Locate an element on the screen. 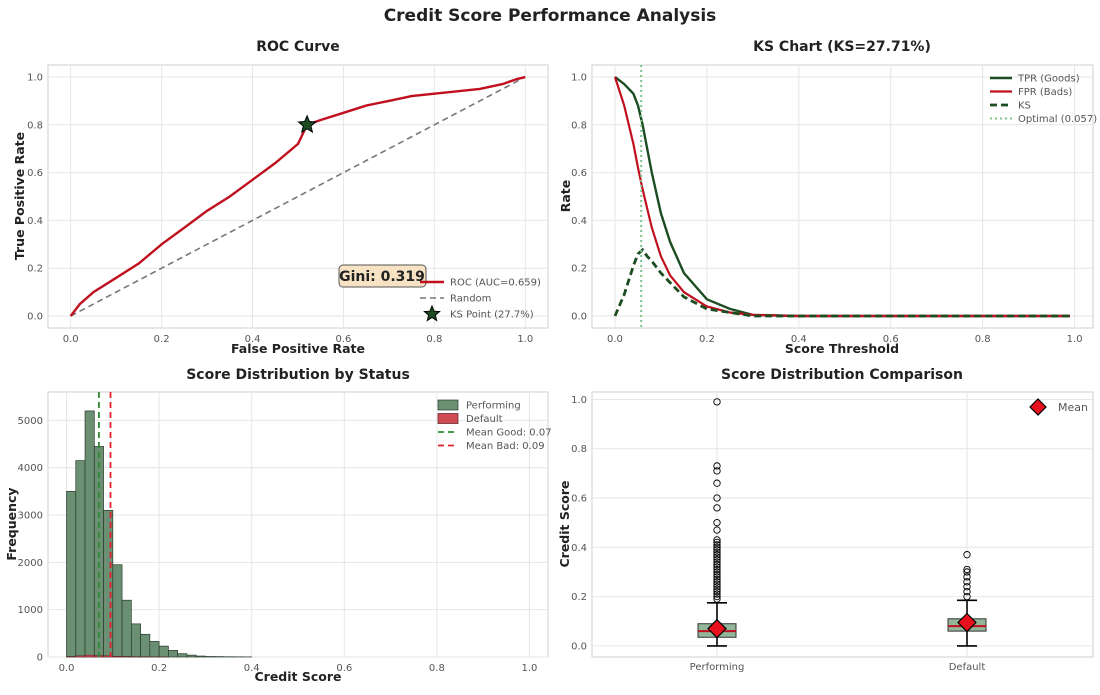 This screenshot has height=695, width=1100. box-ytick-label: 0.4 is located at coordinates (579, 548).